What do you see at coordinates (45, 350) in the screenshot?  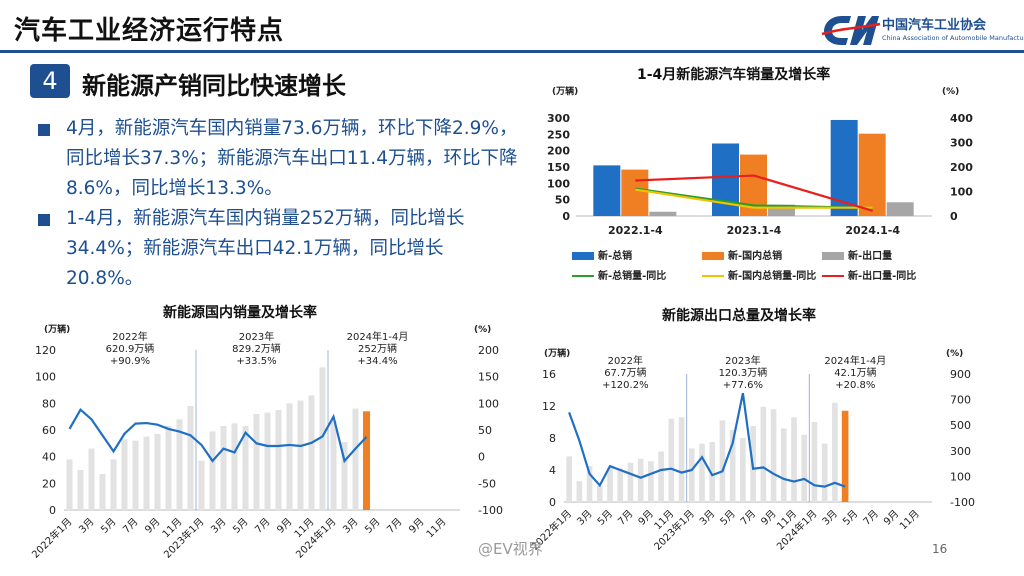 I see `y-tick-label: 120` at bounding box center [45, 350].